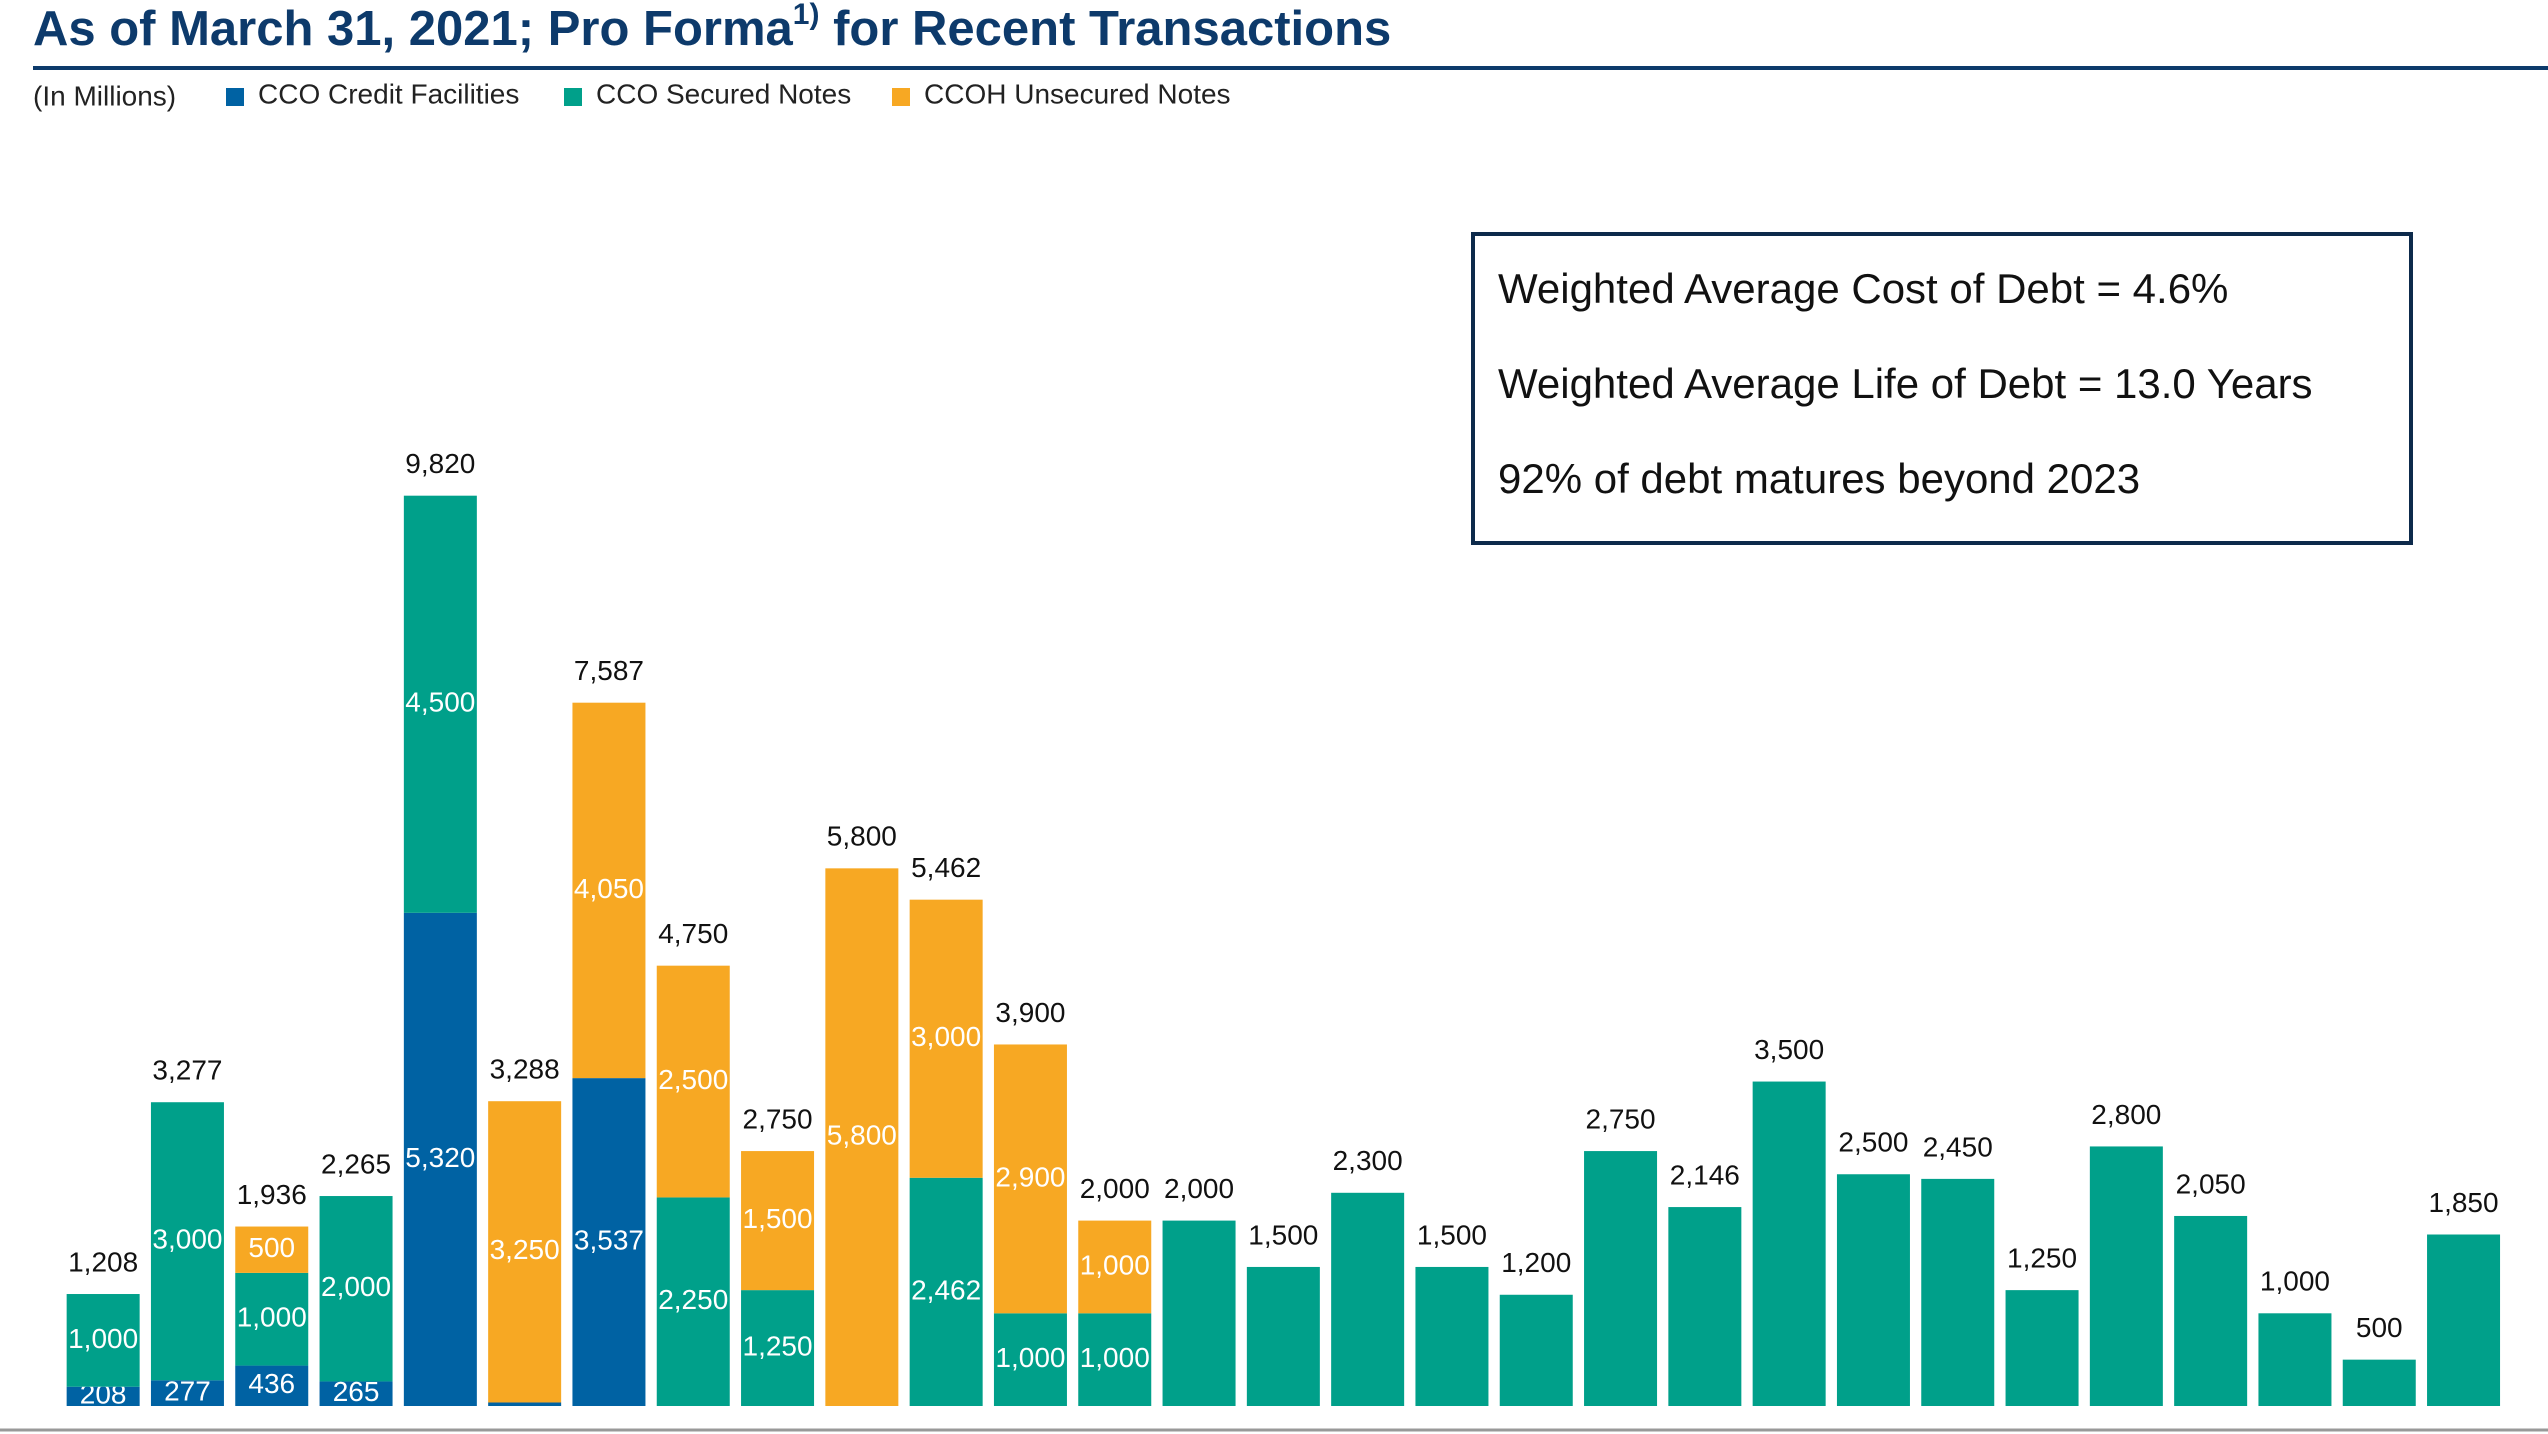 This screenshot has width=2548, height=1434. What do you see at coordinates (1873, 1142) in the screenshot?
I see `total-label: 2,500` at bounding box center [1873, 1142].